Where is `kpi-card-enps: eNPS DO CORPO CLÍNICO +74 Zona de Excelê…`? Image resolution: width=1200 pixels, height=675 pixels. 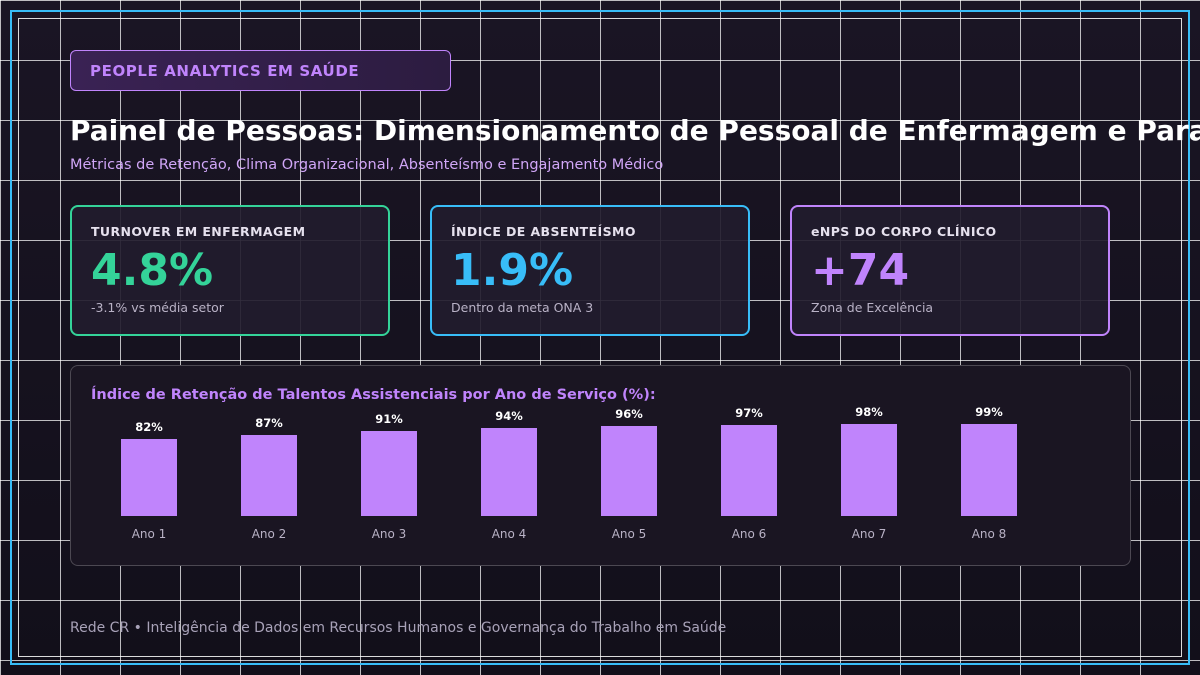 kpi-card-enps: eNPS DO CORPO CLÍNICO +74 Zona de Excelê… is located at coordinates (950, 270).